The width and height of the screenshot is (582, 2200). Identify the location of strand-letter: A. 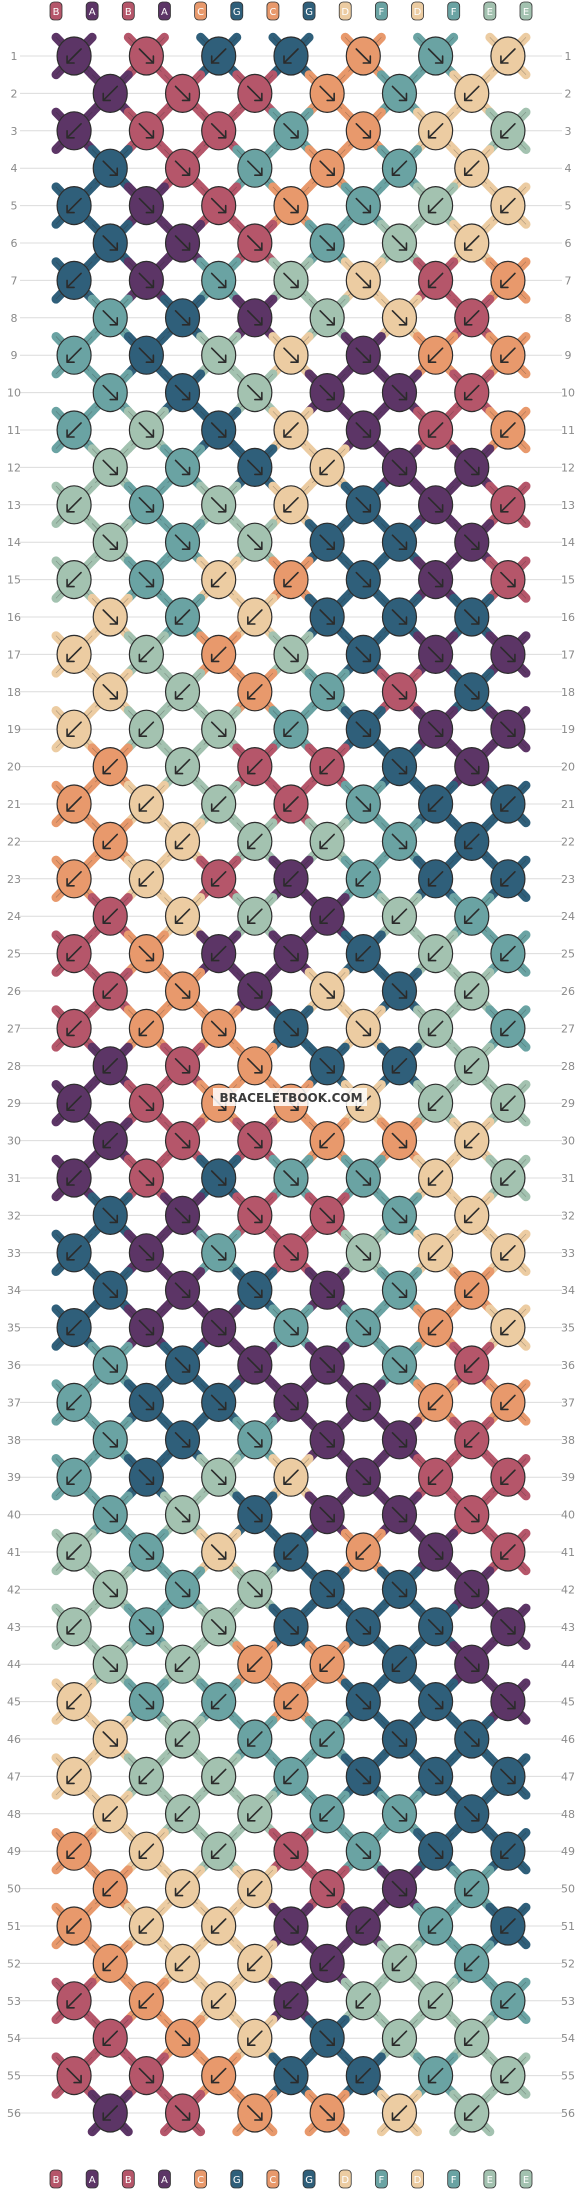
(164, 12).